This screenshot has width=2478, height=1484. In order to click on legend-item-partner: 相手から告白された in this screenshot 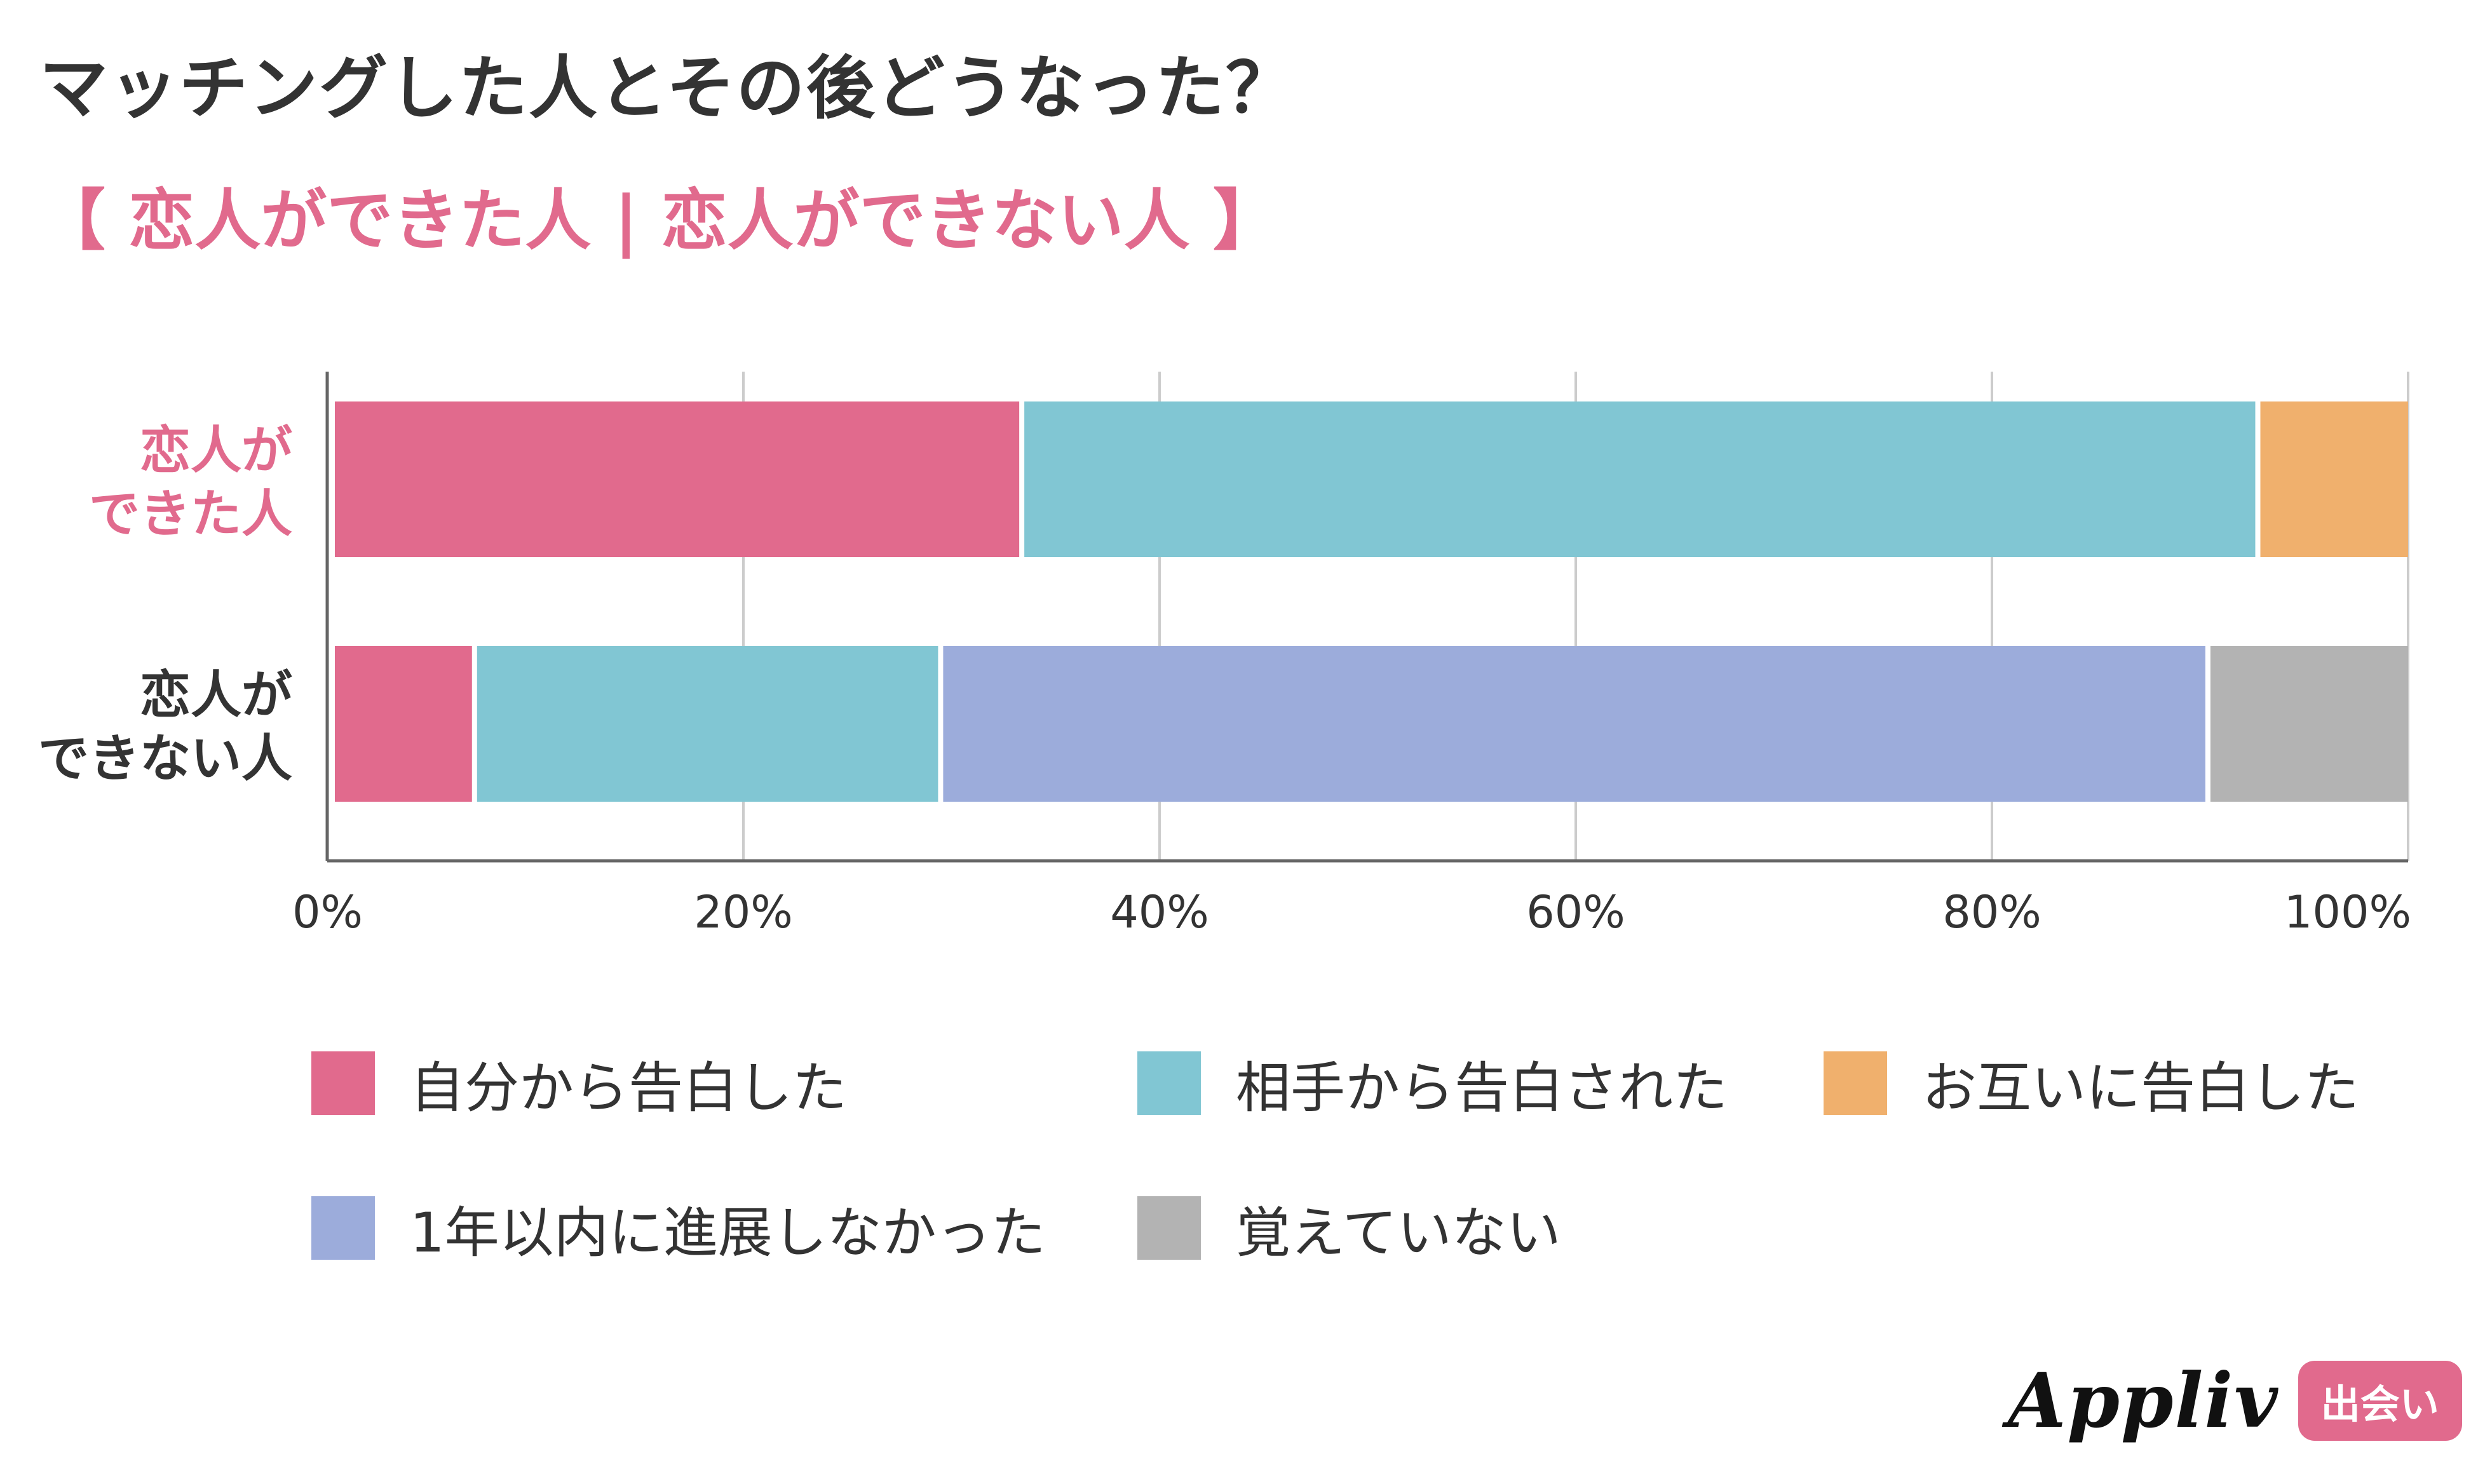, I will do `click(1433, 1083)`.